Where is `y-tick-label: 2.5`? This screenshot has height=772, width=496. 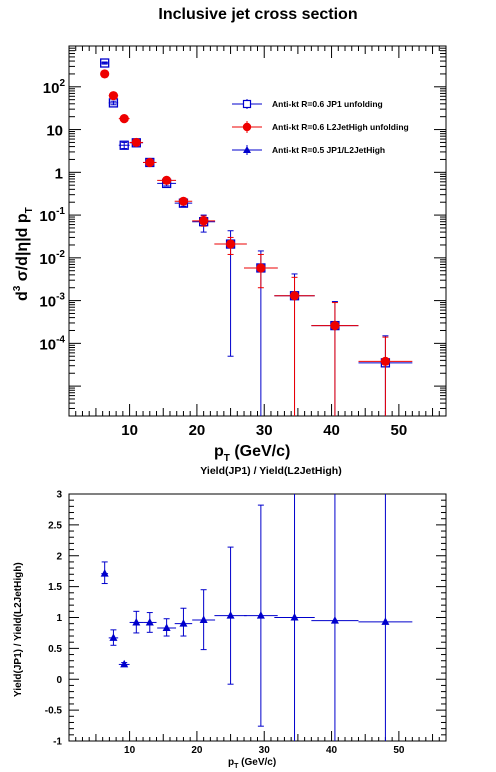
y-tick-label: 2.5 is located at coordinates (55, 525).